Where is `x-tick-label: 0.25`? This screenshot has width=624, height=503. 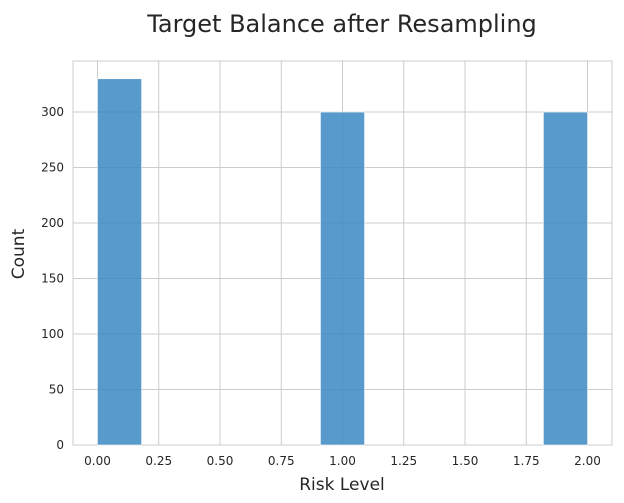
x-tick-label: 0.25 is located at coordinates (158, 461).